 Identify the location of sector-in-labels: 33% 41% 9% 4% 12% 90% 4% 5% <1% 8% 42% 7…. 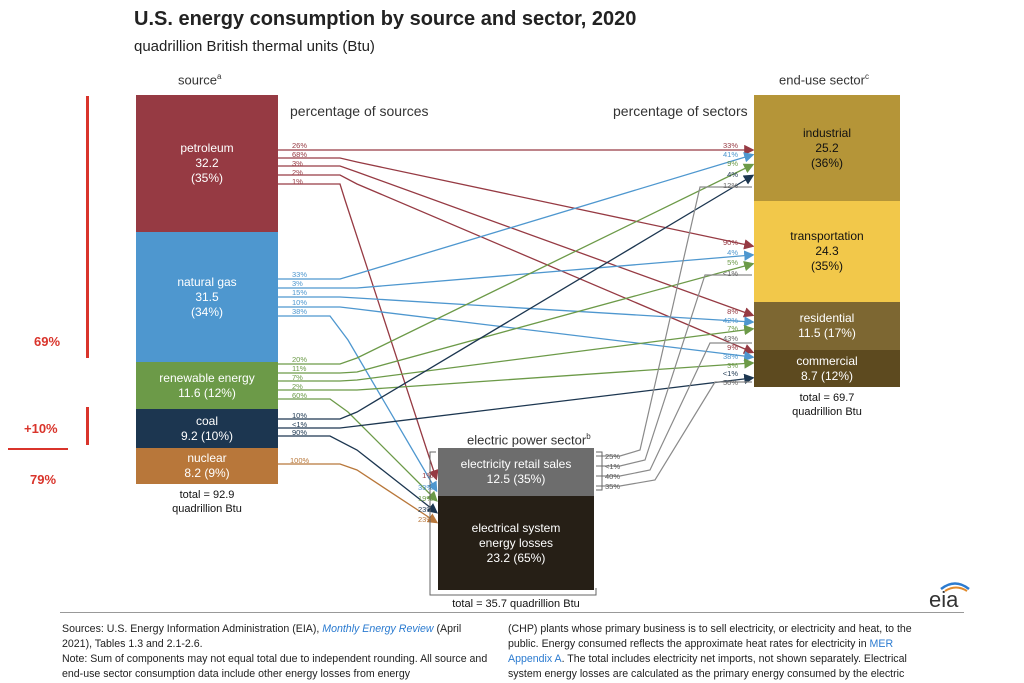
(731, 264).